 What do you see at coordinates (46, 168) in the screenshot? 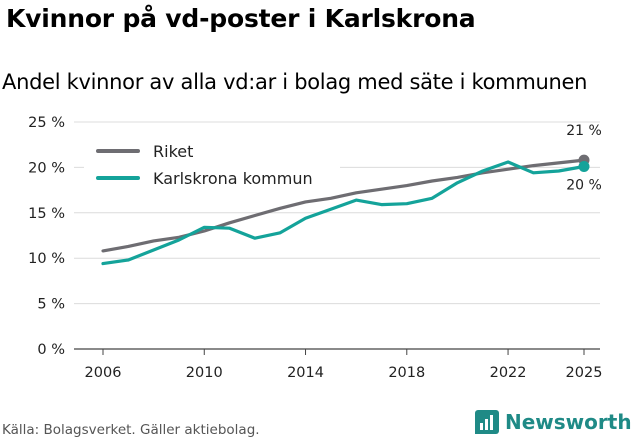
I see `y-tick-label: 20 %` at bounding box center [46, 168].